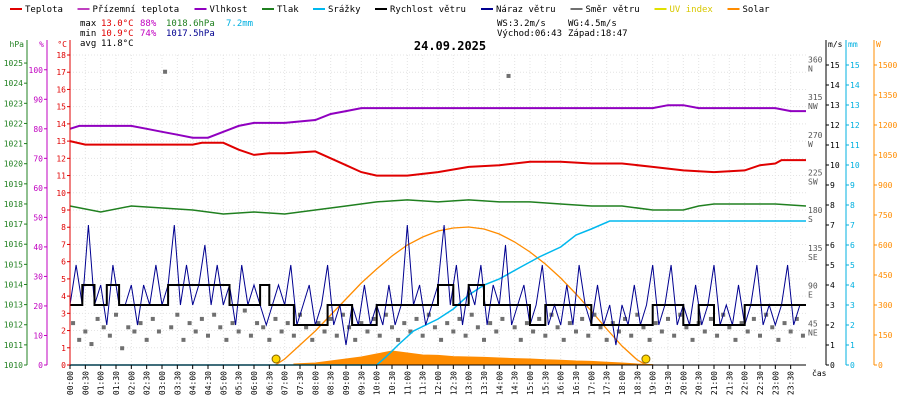  Describe the element at coordinates (810, 144) in the screenshot. I see `dir-label-5: W` at that location.